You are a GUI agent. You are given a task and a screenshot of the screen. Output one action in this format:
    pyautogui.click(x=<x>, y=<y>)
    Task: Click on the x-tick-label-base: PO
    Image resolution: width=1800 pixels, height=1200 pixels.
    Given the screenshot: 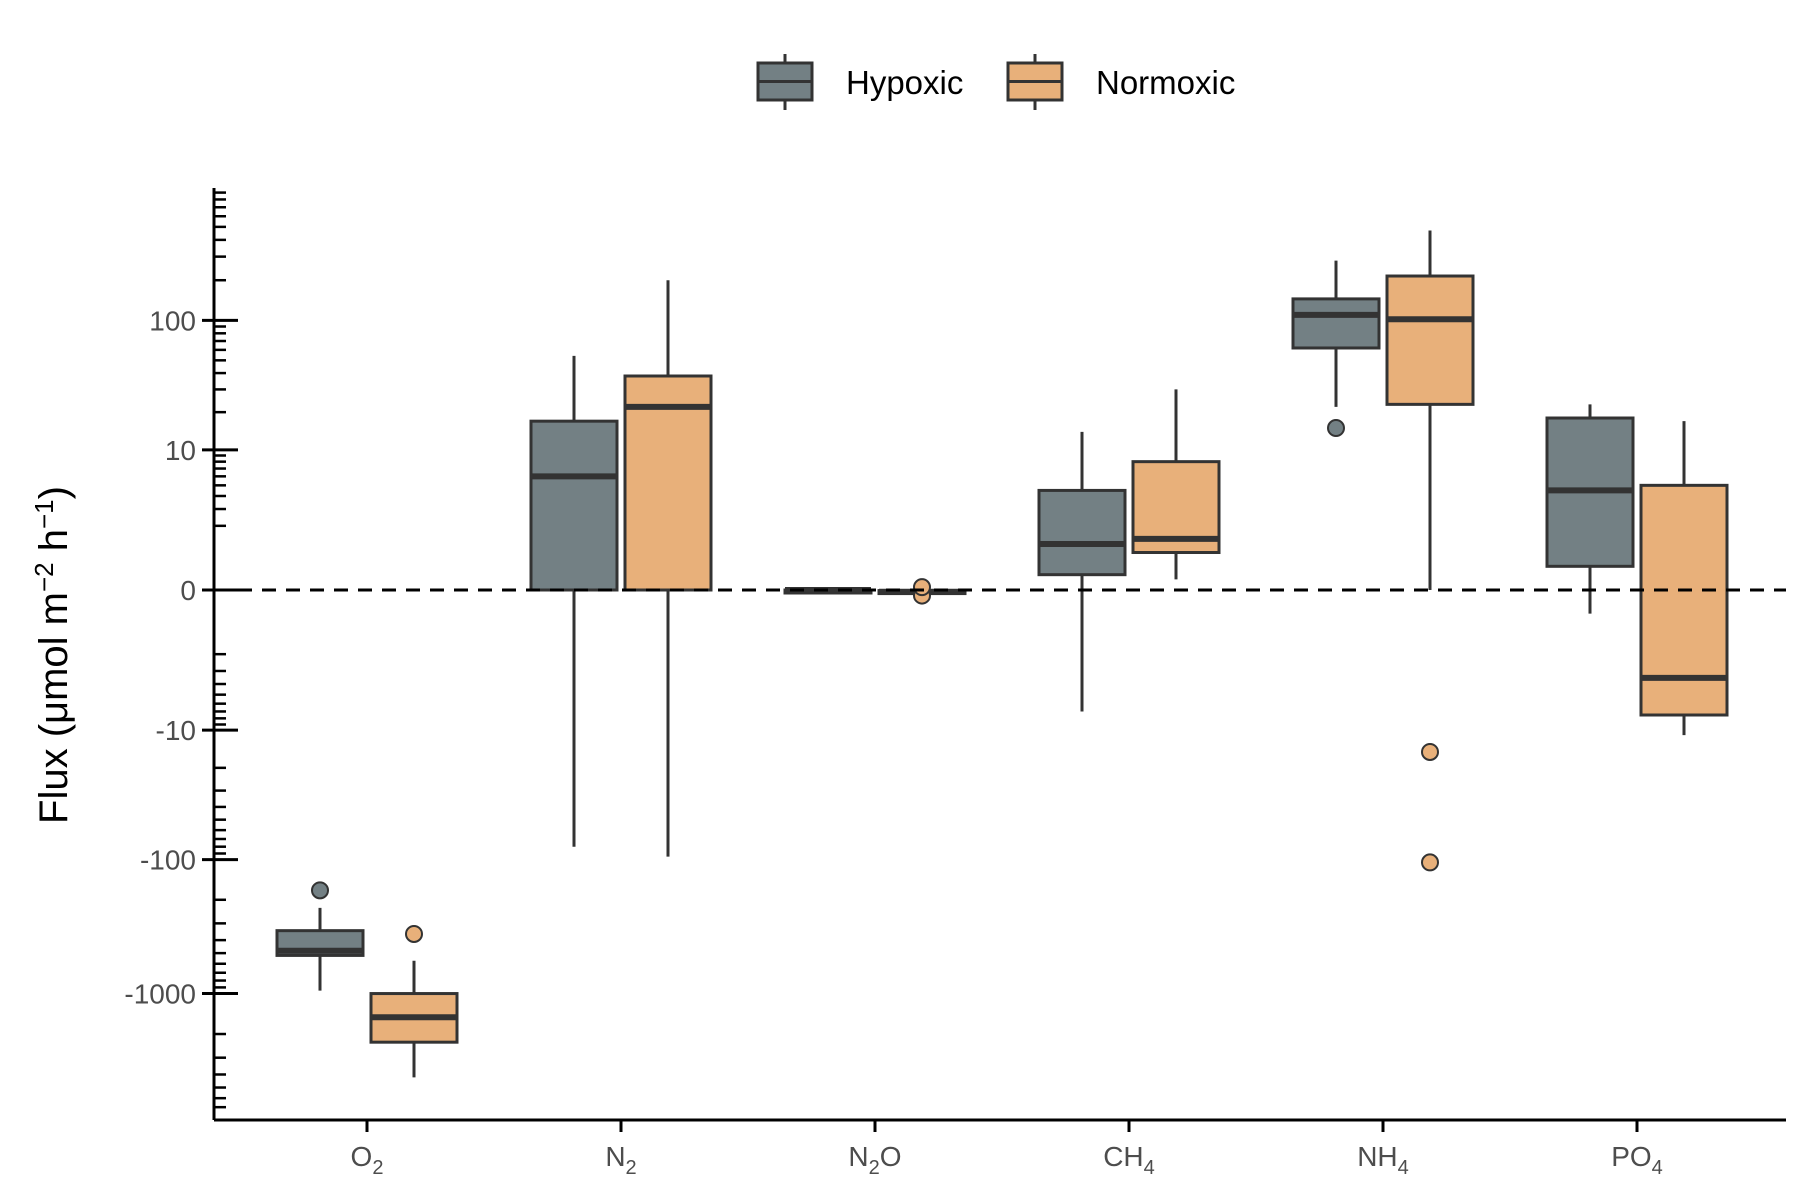 What is the action you would take?
    pyautogui.click(x=1631, y=1156)
    